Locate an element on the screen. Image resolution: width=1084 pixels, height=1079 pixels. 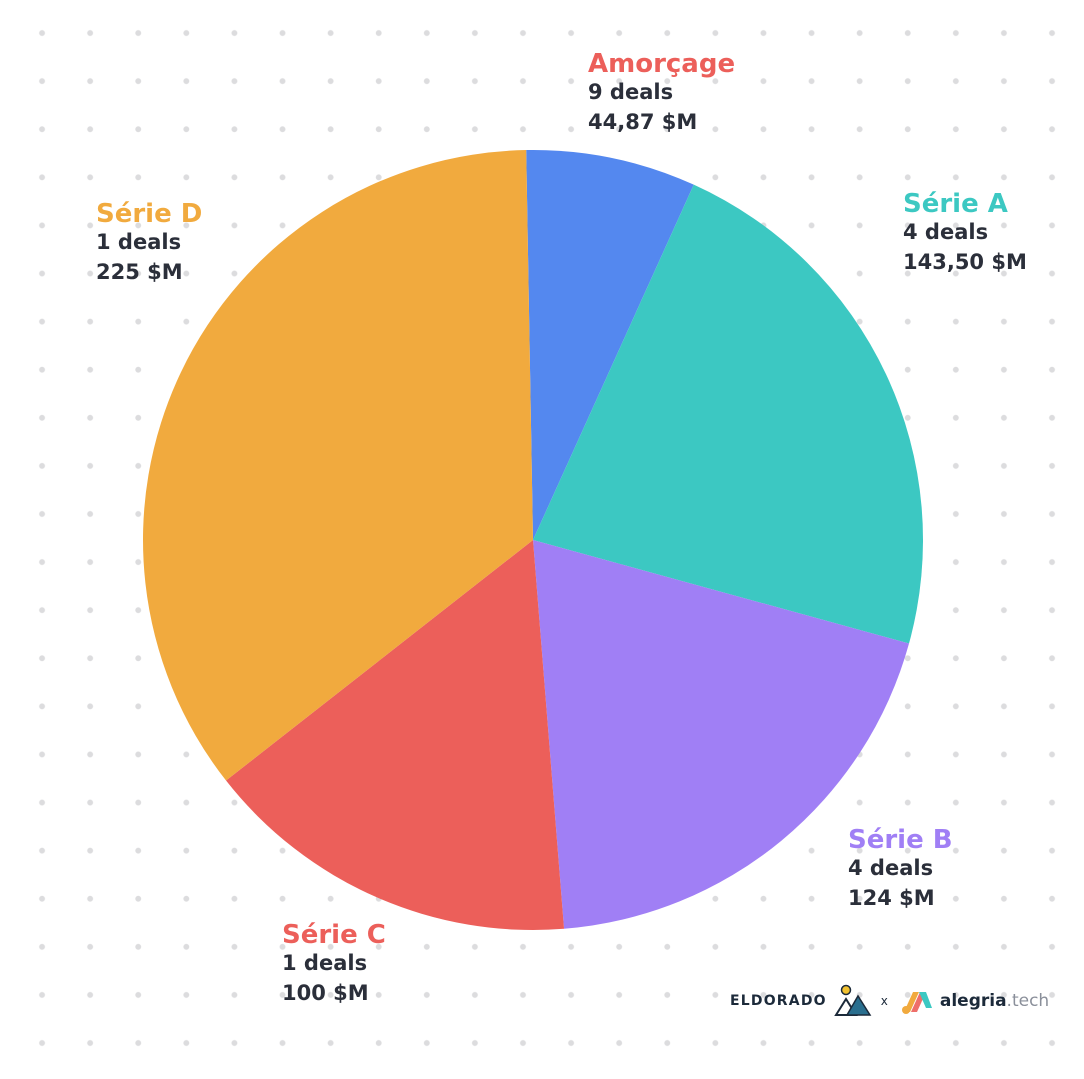
slice-name: Série A is located at coordinates (955, 204).